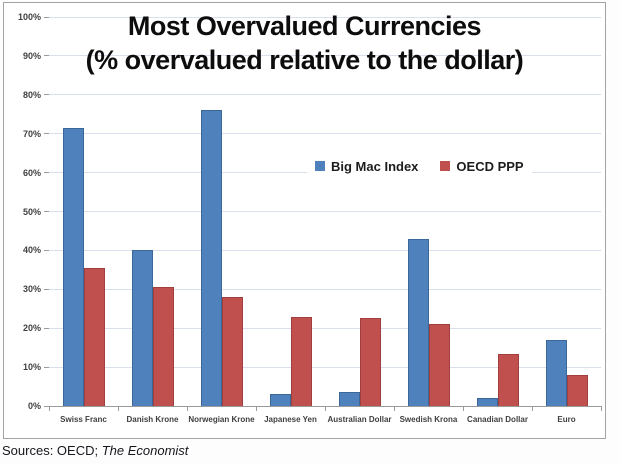  Describe the element at coordinates (31, 172) in the screenshot. I see `y-axis-label-60: 60%` at that location.